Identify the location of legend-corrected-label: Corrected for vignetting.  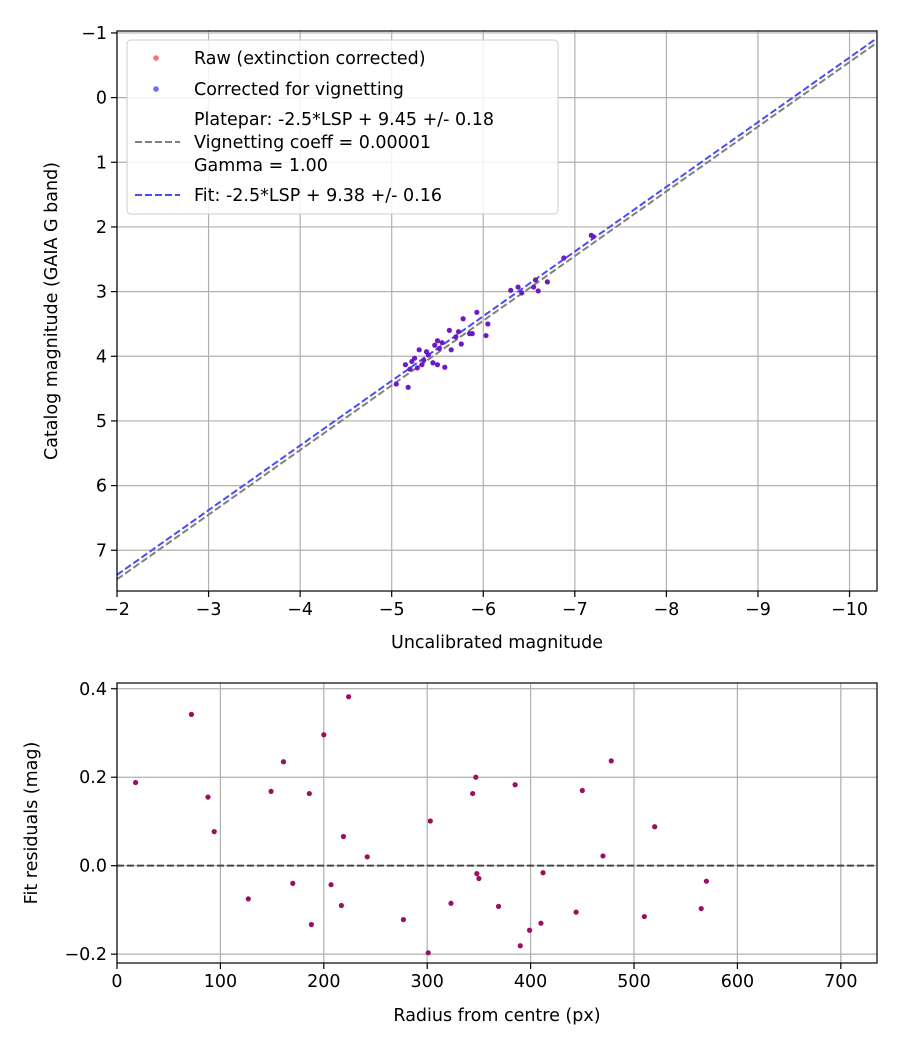
(299, 90).